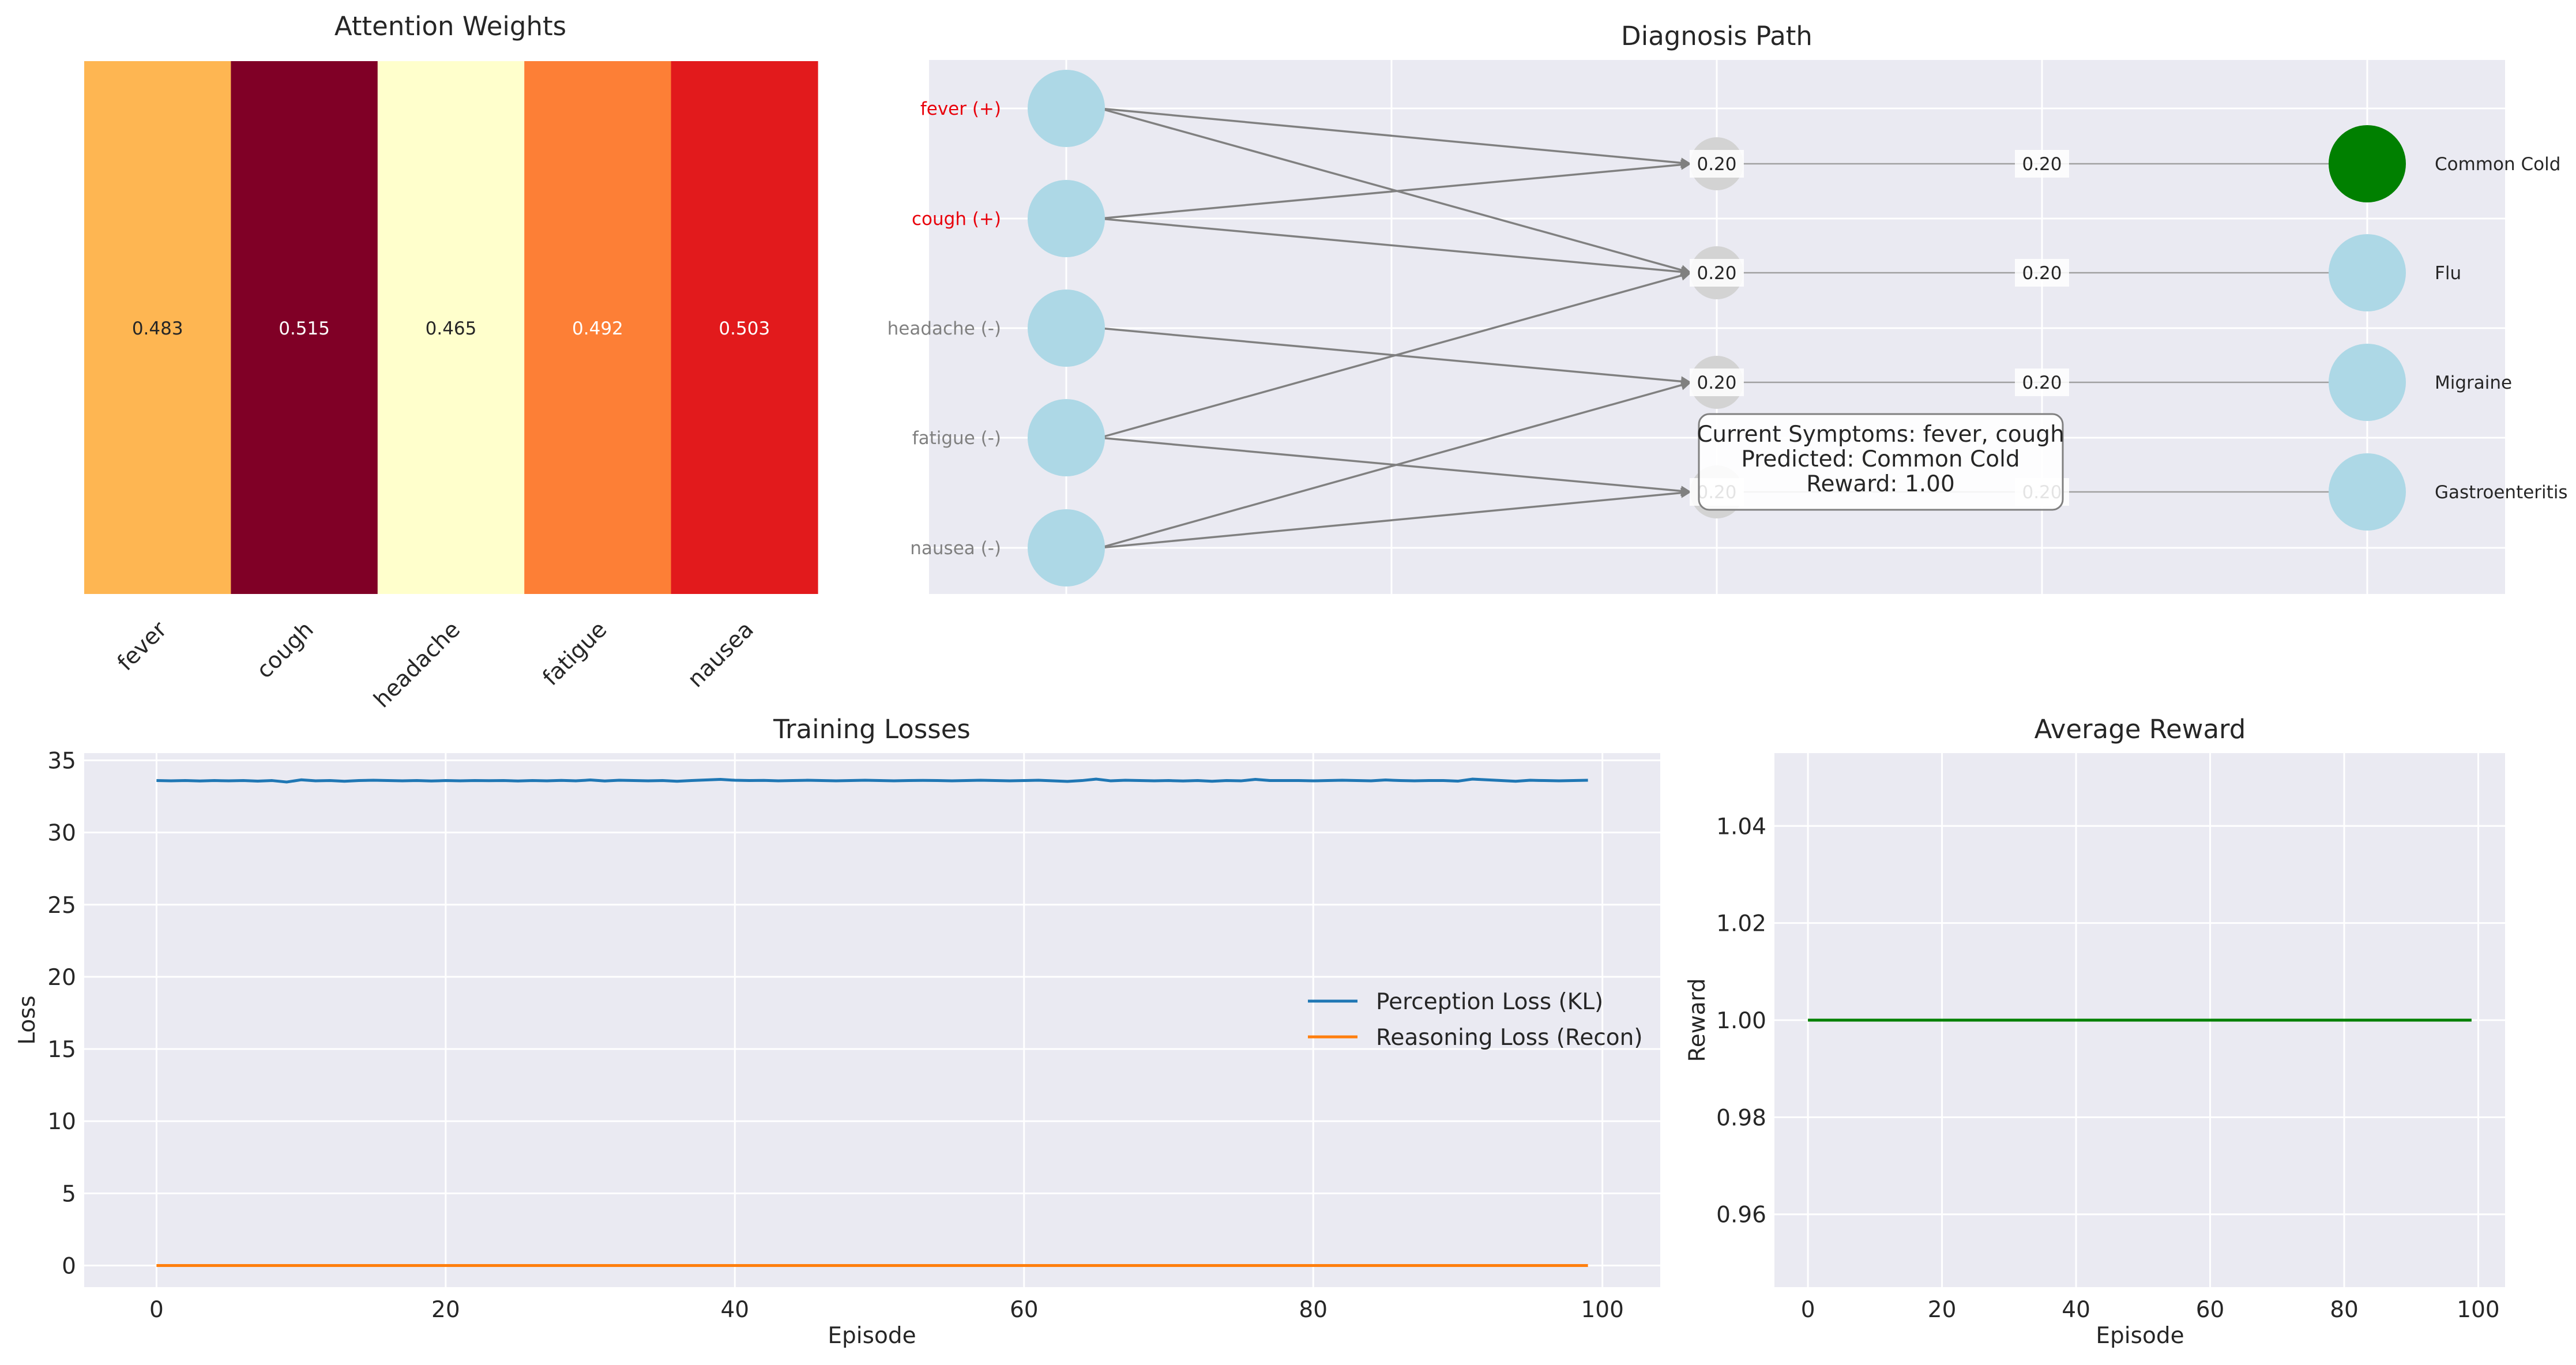 The image size is (2576, 1365). Describe the element at coordinates (2497, 164) in the screenshot. I see `diagnosis-label: Common Cold` at that location.